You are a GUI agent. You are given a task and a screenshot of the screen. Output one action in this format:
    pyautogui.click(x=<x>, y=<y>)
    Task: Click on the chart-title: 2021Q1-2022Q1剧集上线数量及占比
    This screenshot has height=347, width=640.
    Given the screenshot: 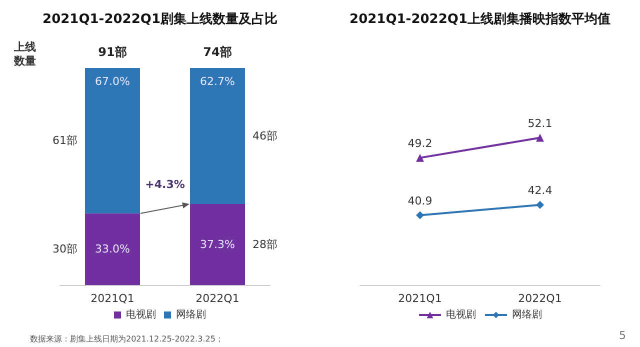 What is the action you would take?
    pyautogui.click(x=160, y=19)
    